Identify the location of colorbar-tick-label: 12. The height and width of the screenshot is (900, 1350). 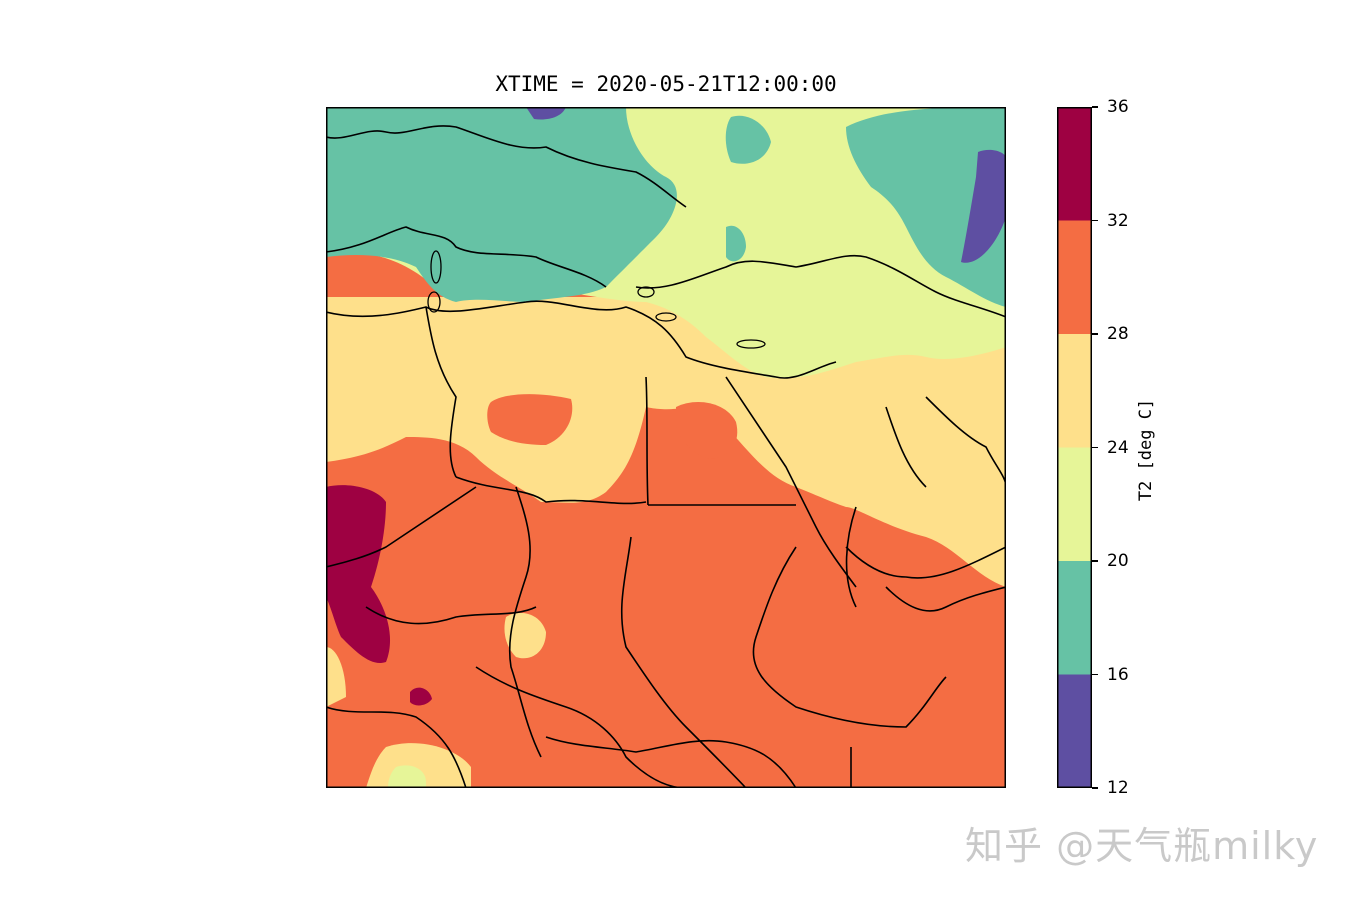
(1118, 788).